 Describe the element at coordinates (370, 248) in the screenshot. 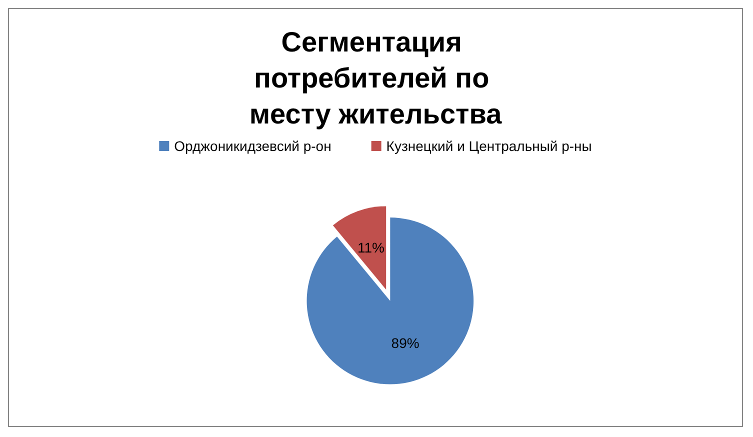

I see `data-label: 11%` at that location.